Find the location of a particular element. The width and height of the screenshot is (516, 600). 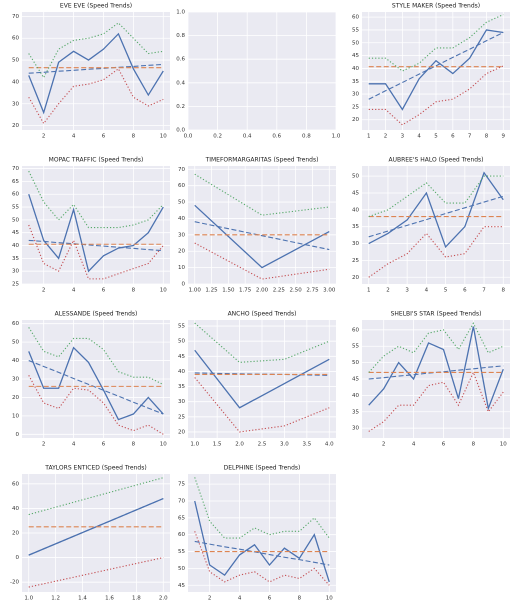

chart-title: MOPAC TRAFFIC (Speed Trends) is located at coordinates (96, 160).